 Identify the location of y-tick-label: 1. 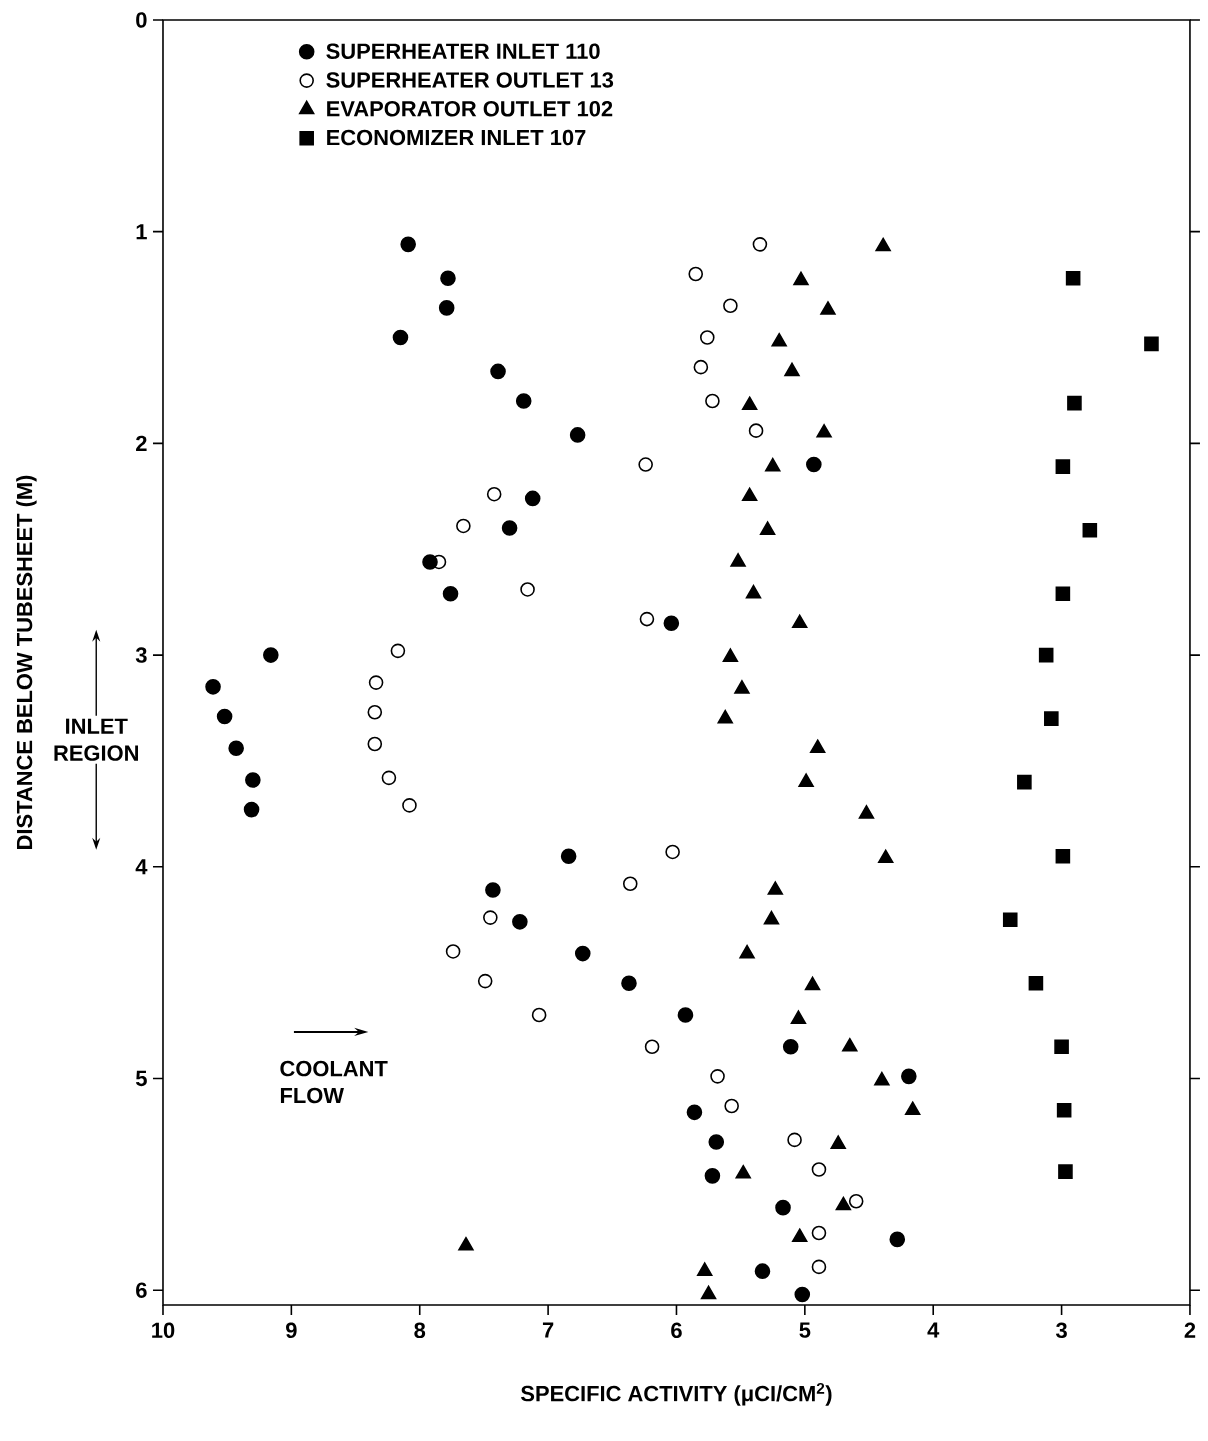
(141, 232).